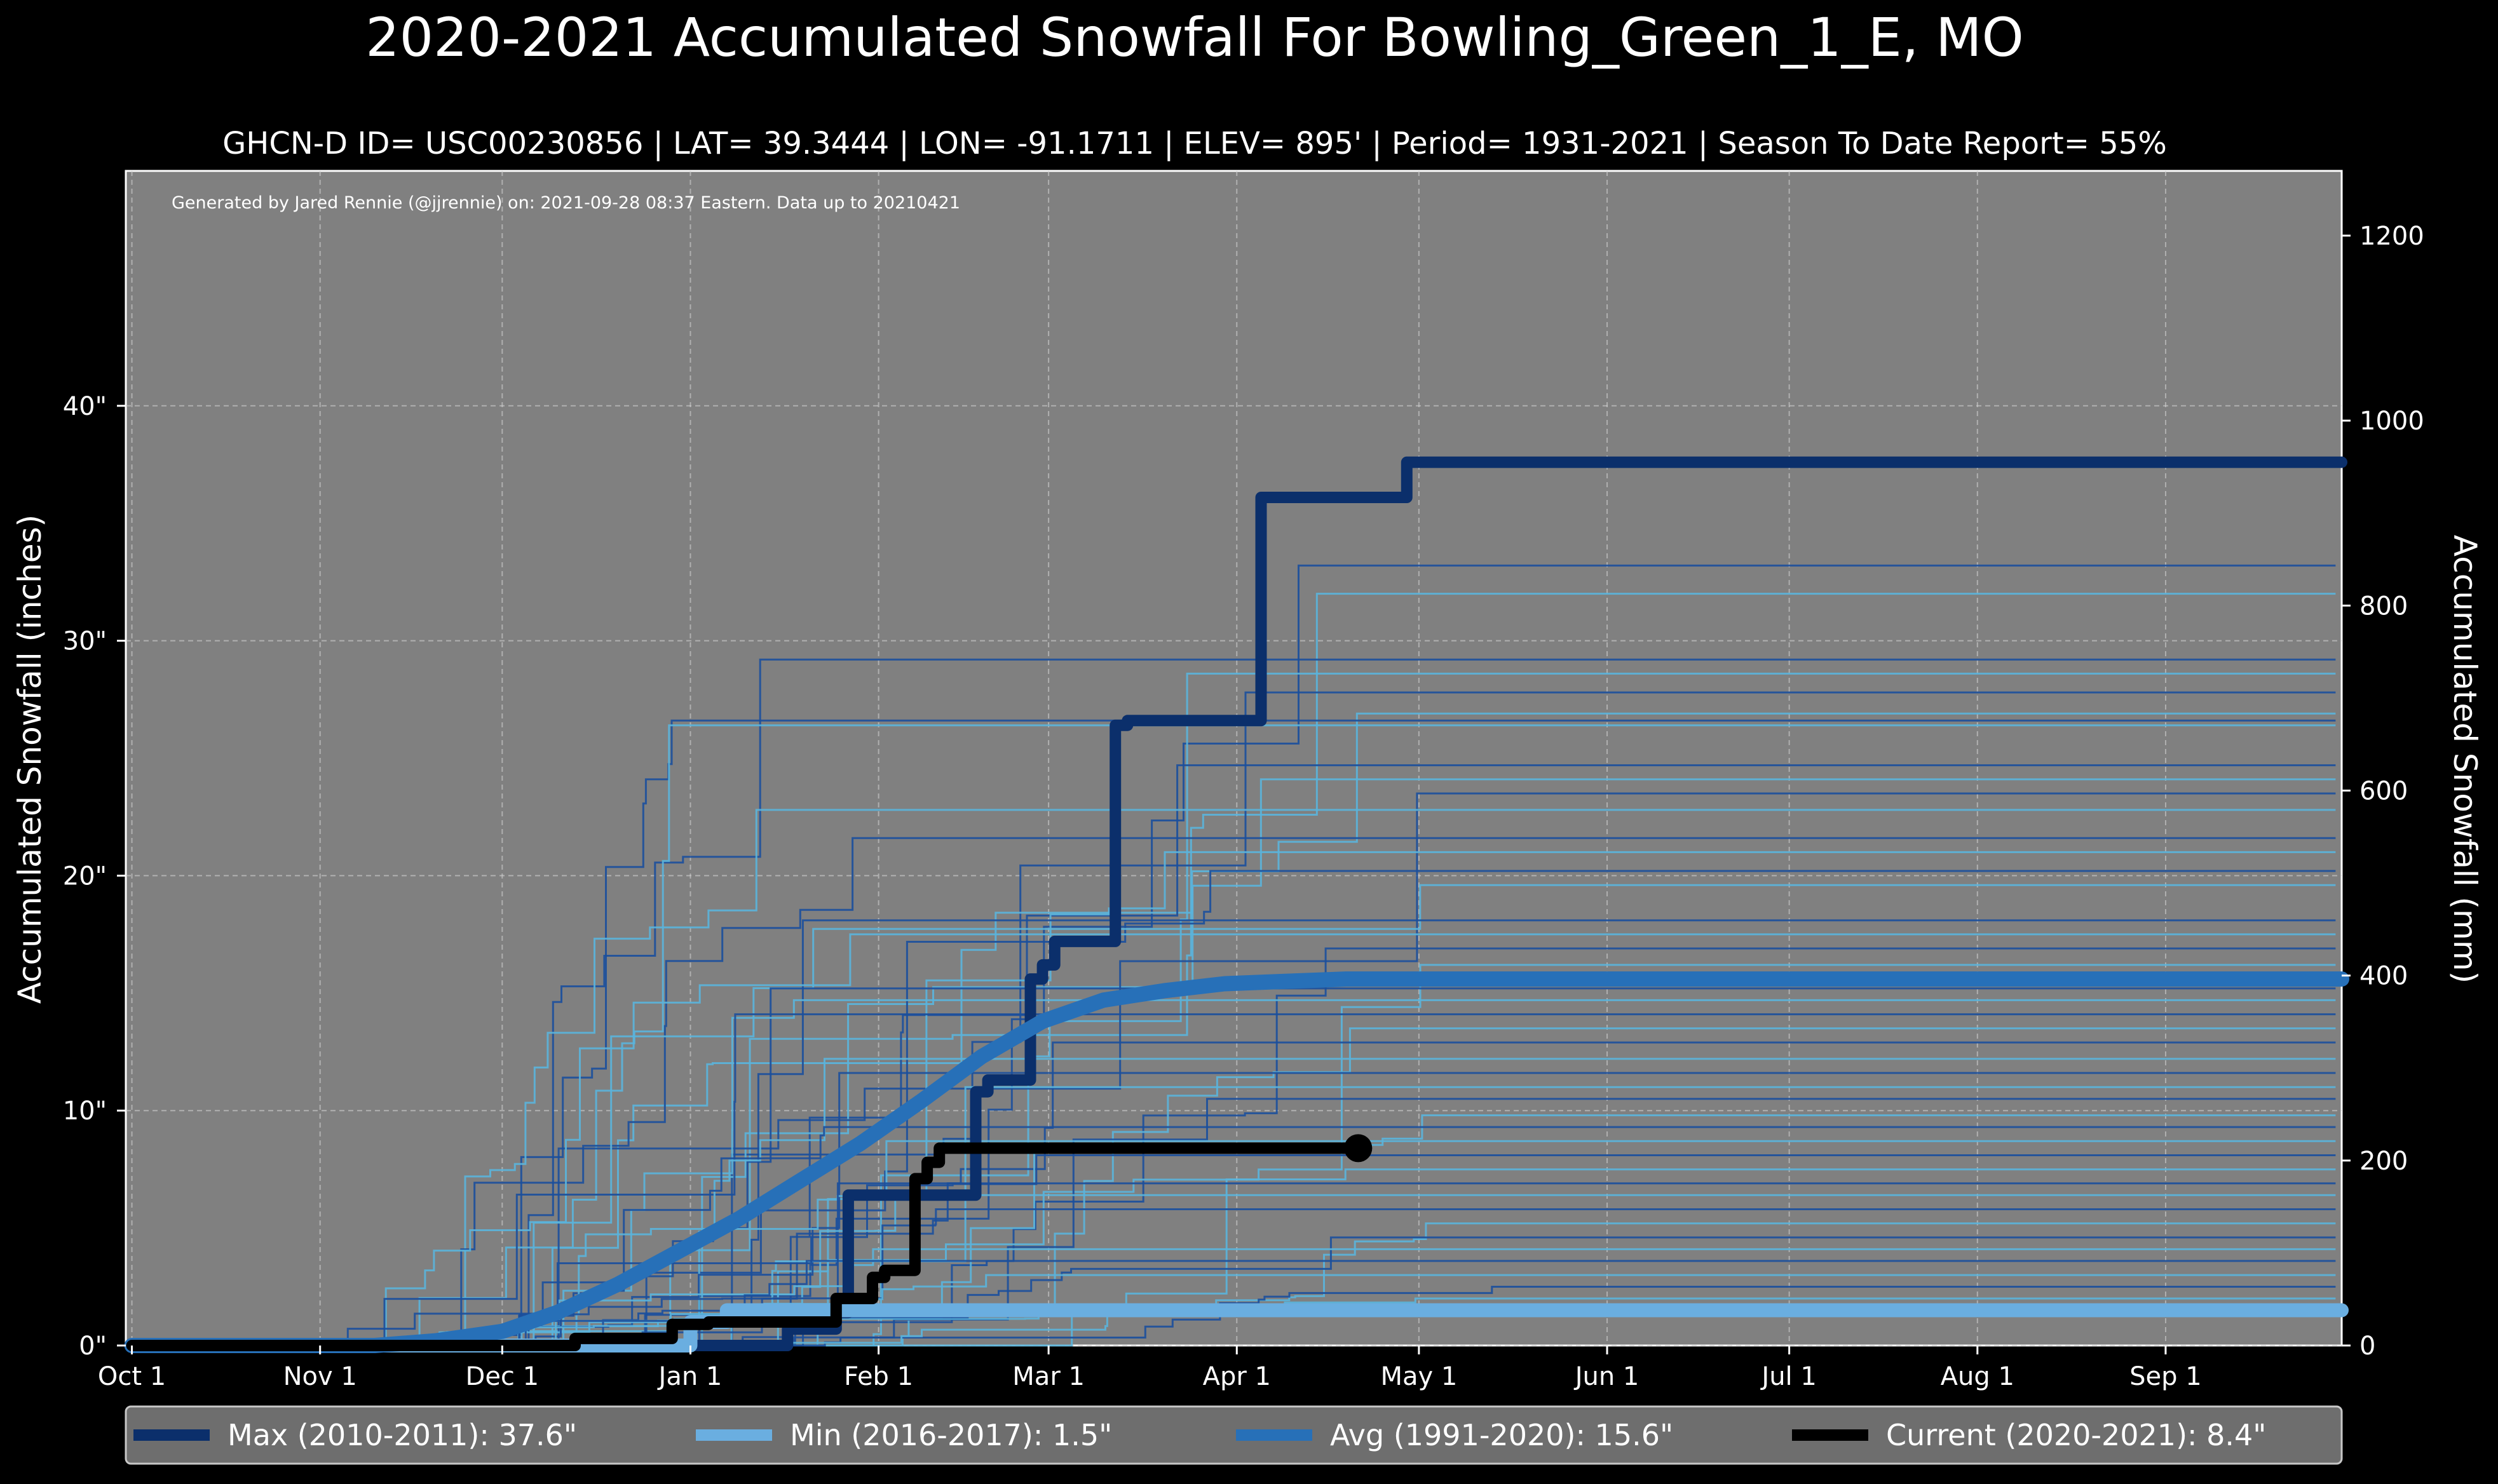 This screenshot has width=2498, height=1484. What do you see at coordinates (503, 1376) in the screenshot?
I see `x-tick-label: Dec 1` at bounding box center [503, 1376].